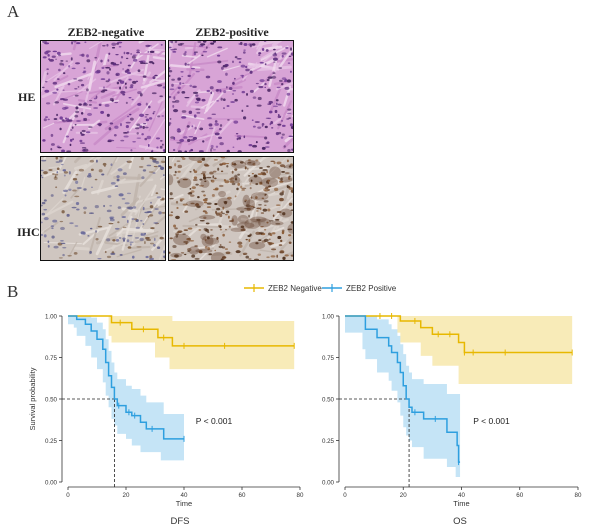 The height and width of the screenshot is (530, 590). Describe the element at coordinates (13, 291) in the screenshot. I see `panel-b-label: B` at that location.